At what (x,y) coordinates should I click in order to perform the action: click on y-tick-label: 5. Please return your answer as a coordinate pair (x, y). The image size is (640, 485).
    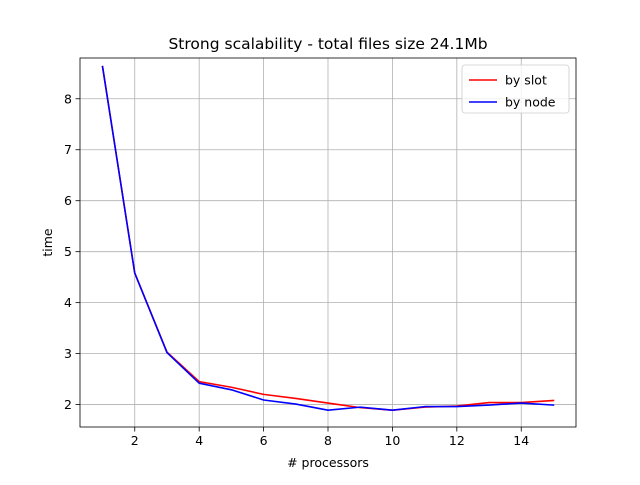
    Looking at the image, I should click on (68, 251).